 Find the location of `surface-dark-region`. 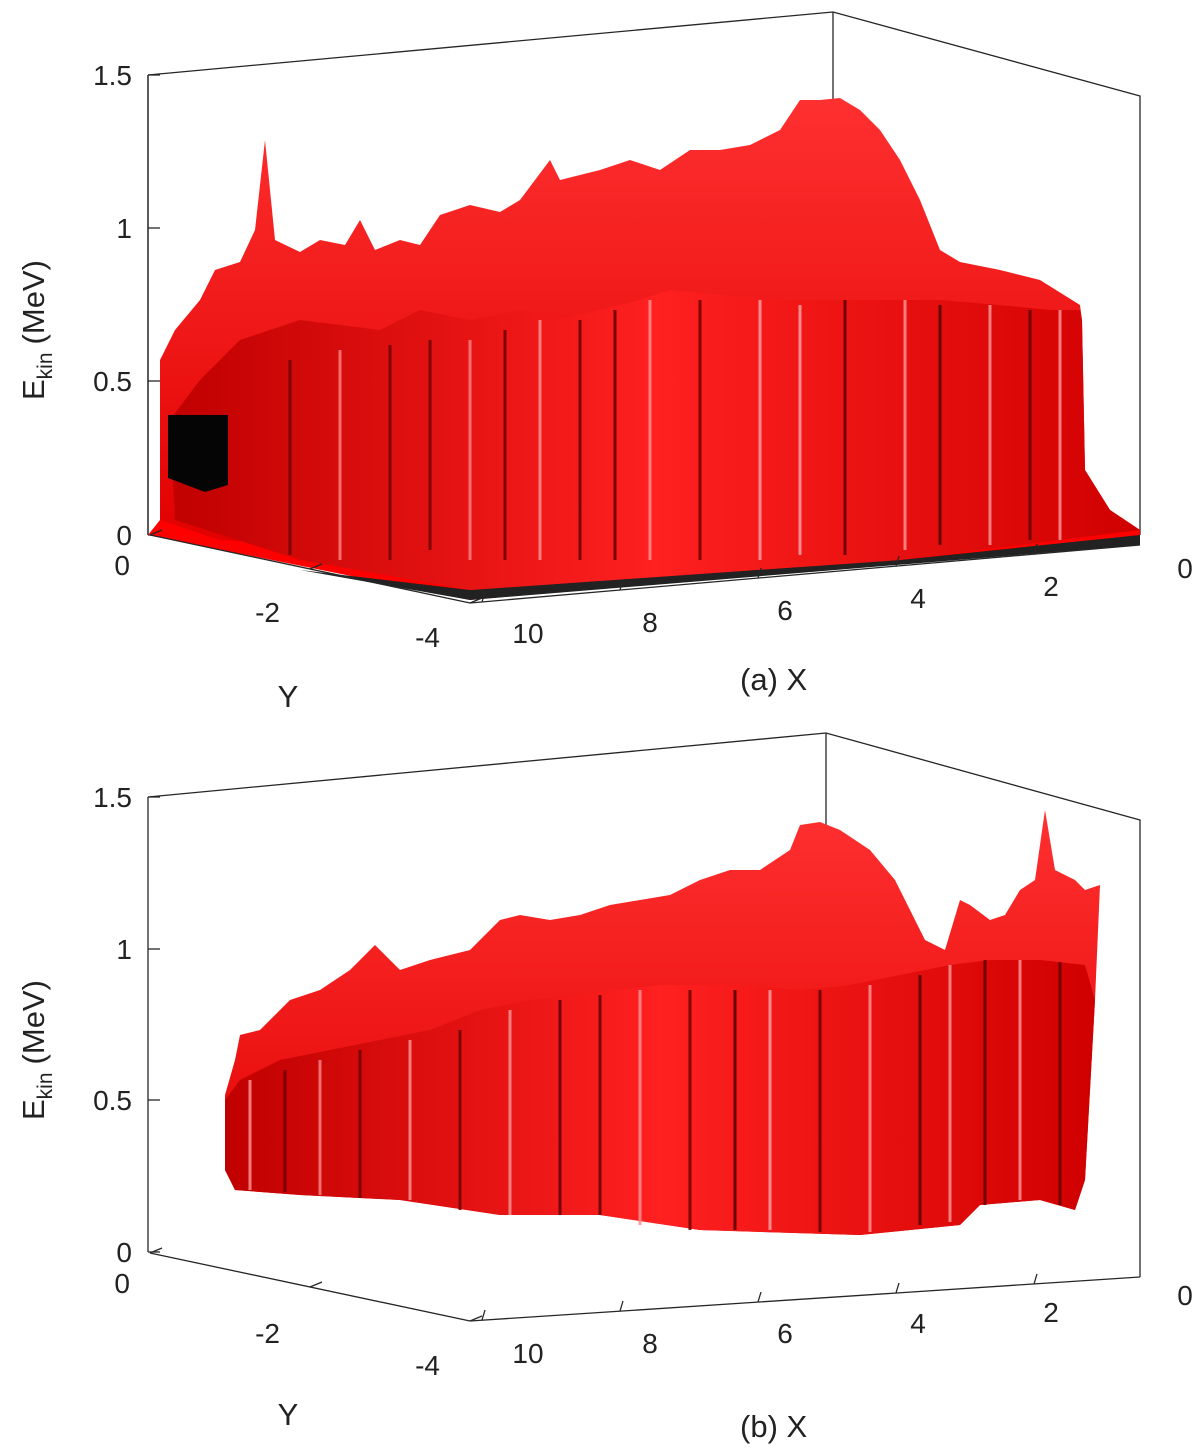

surface-dark-region is located at coordinates (198, 453).